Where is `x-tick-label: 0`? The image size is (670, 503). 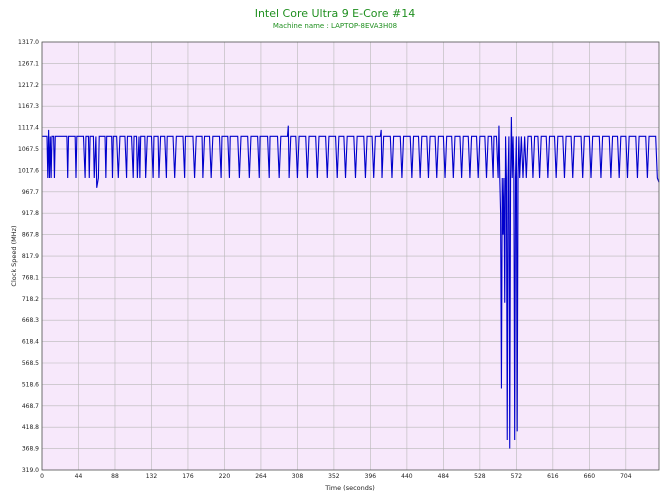 x-tick-label: 0 is located at coordinates (42, 476).